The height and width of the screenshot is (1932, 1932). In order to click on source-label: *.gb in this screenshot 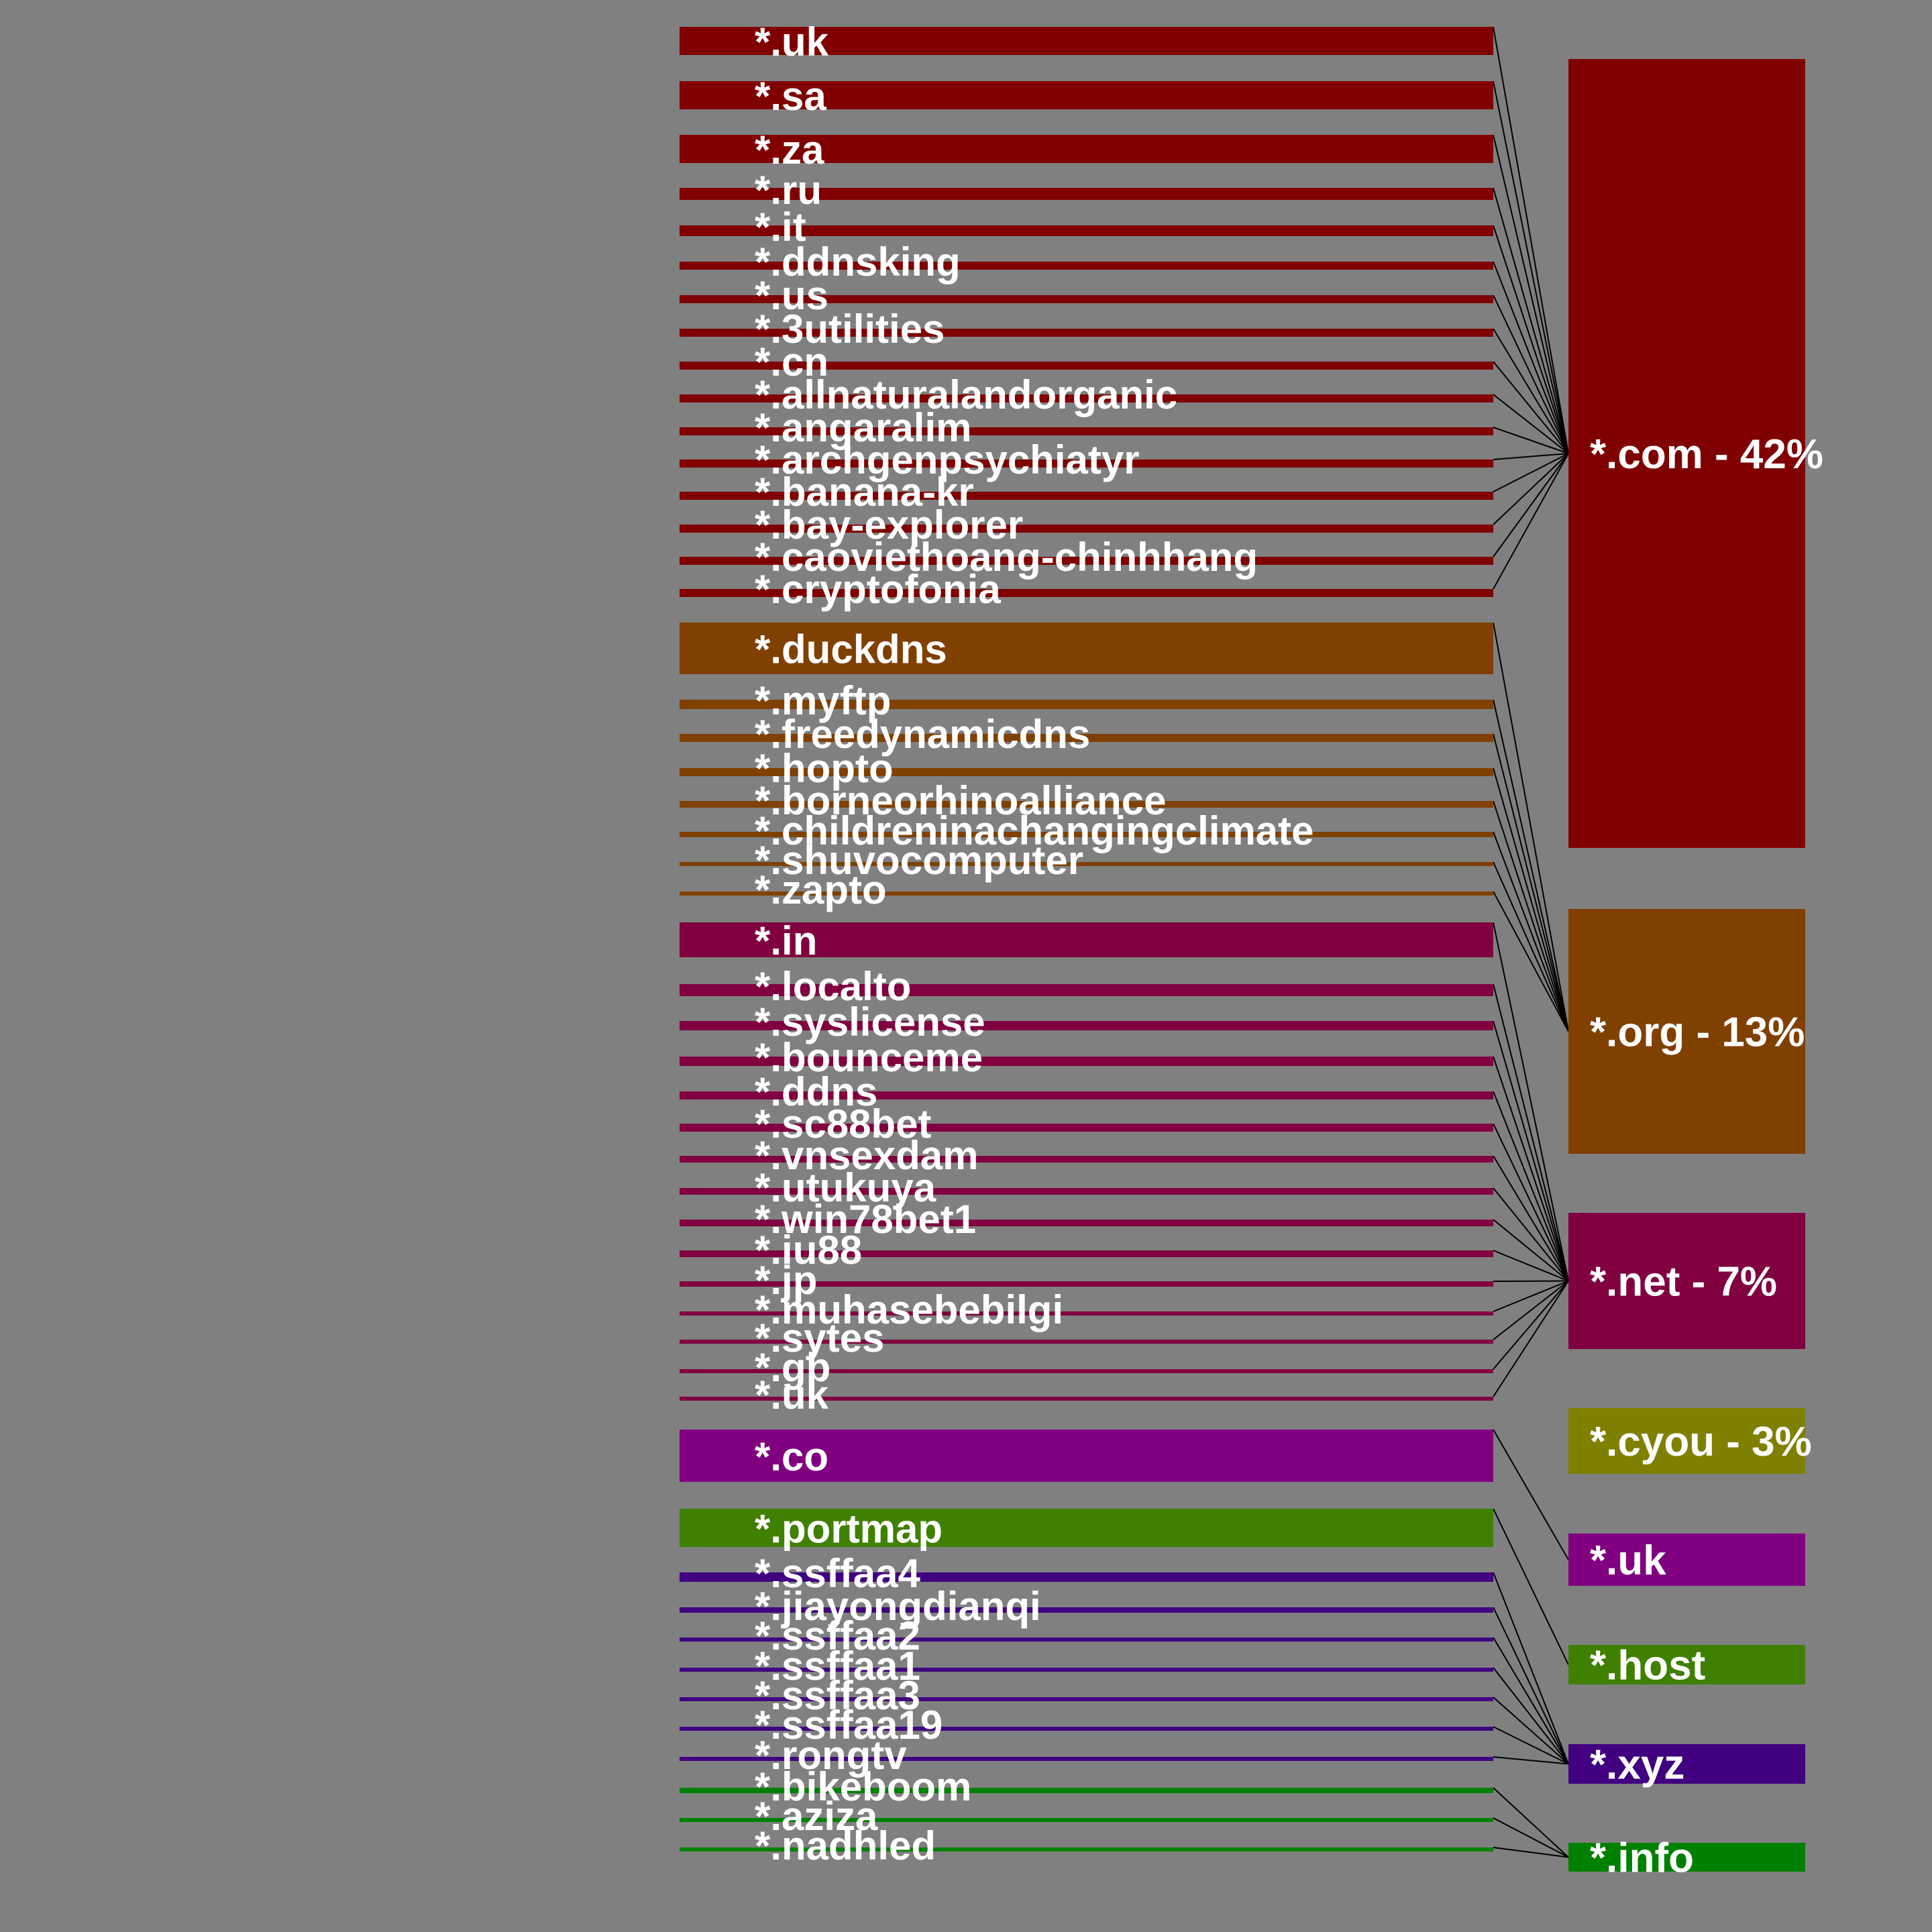, I will do `click(792, 1367)`.